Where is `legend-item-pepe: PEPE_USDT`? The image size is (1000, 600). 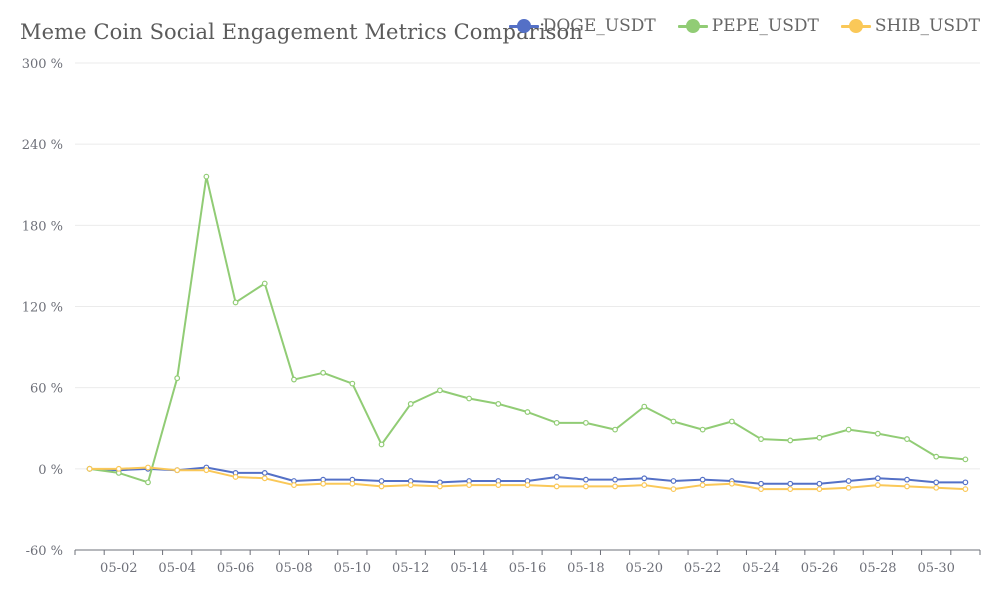
legend-item-pepe: PEPE_USDT is located at coordinates (748, 26).